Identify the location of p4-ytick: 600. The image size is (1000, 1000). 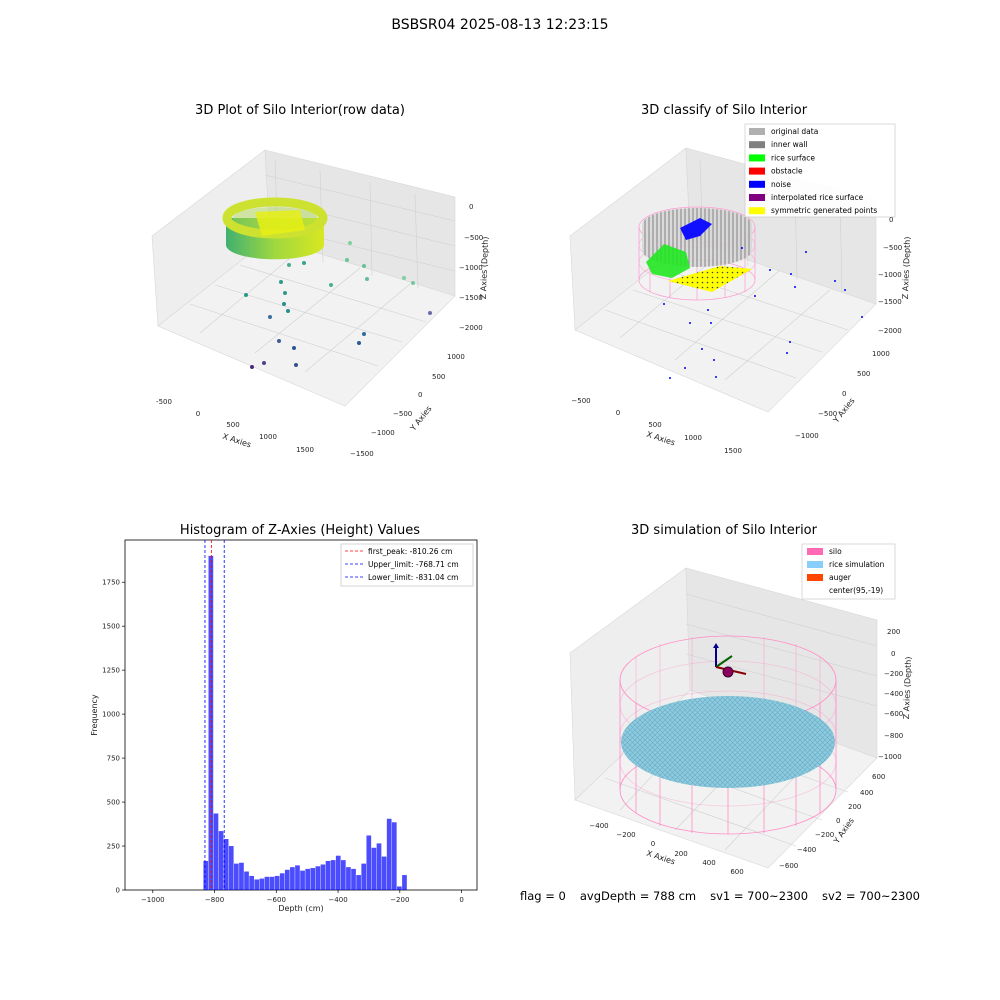
(878, 777).